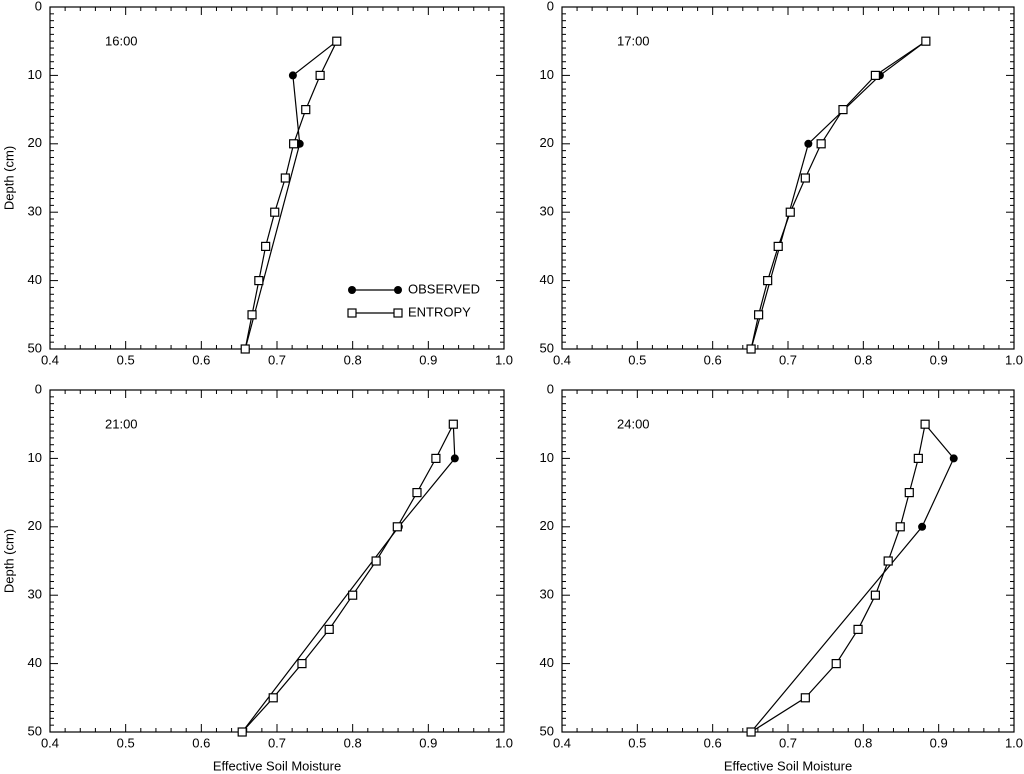 The image size is (1024, 774). I want to click on legend-label: OBSERVED, so click(444, 288).